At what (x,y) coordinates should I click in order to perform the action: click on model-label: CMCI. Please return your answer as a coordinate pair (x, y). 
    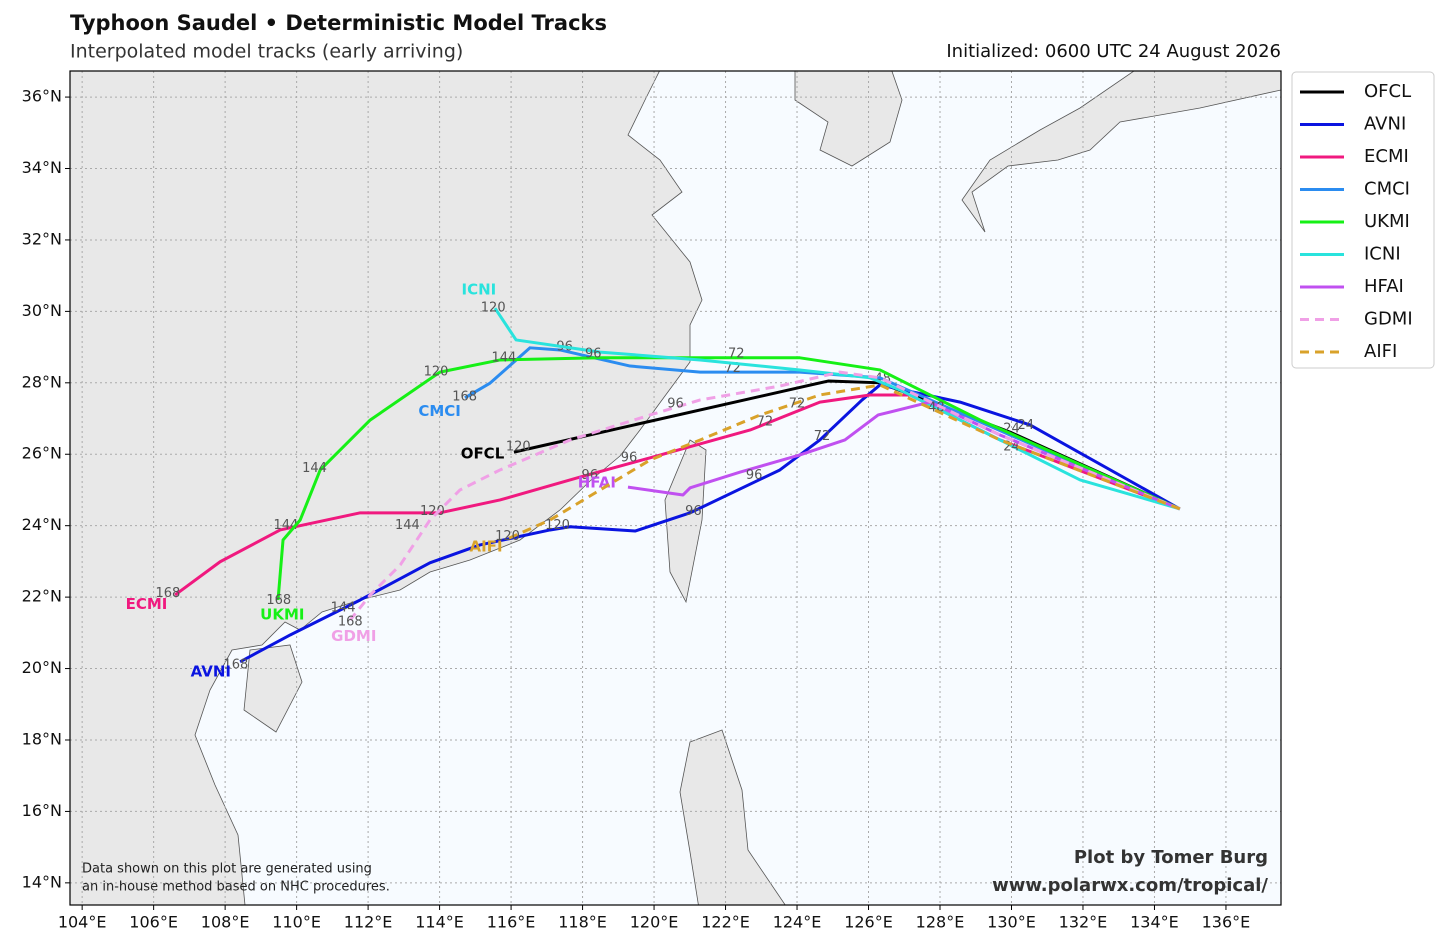
    Looking at the image, I should click on (439, 411).